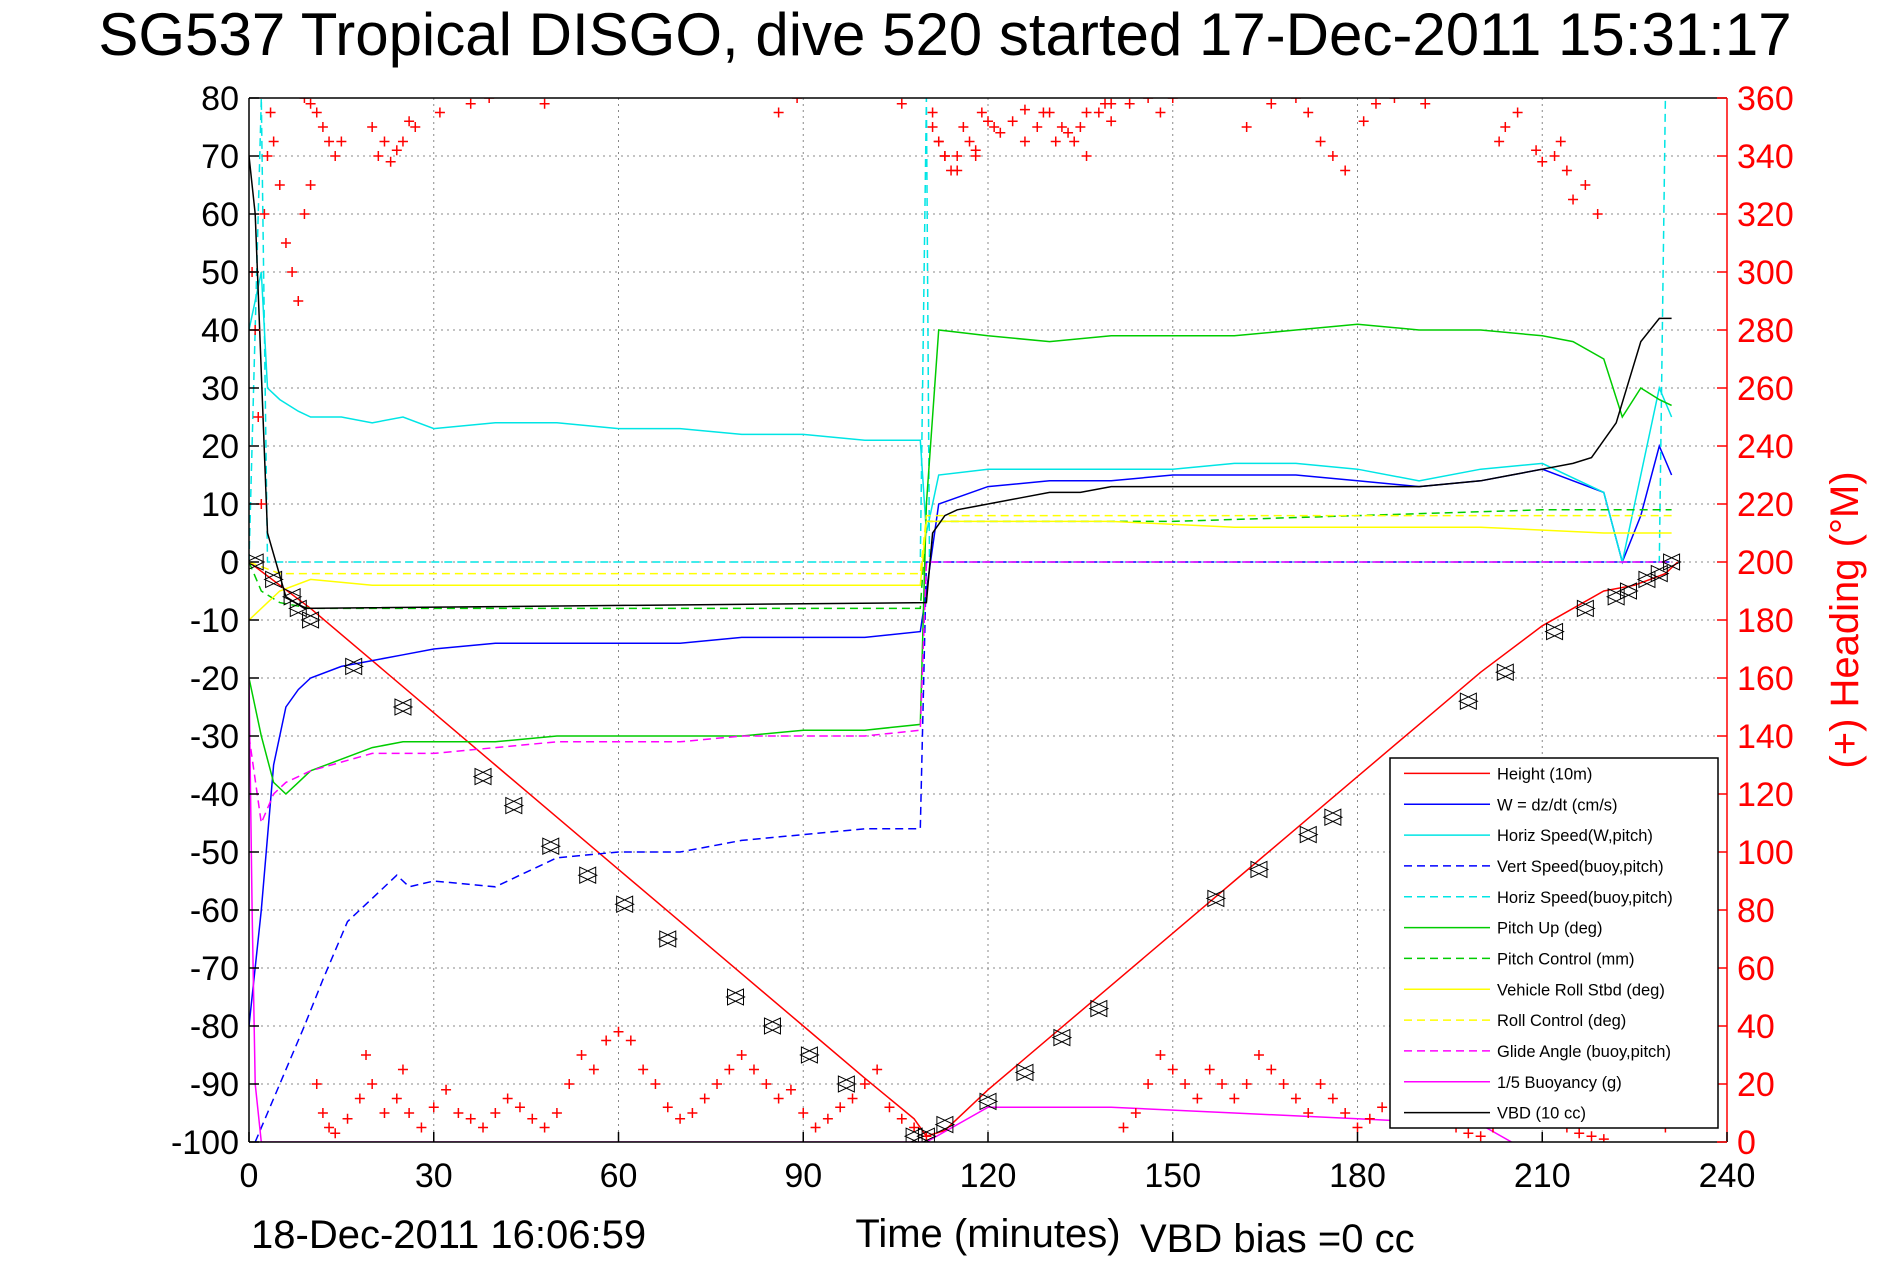  Describe the element at coordinates (205, 1143) in the screenshot. I see `y-tick-label: -100` at that location.